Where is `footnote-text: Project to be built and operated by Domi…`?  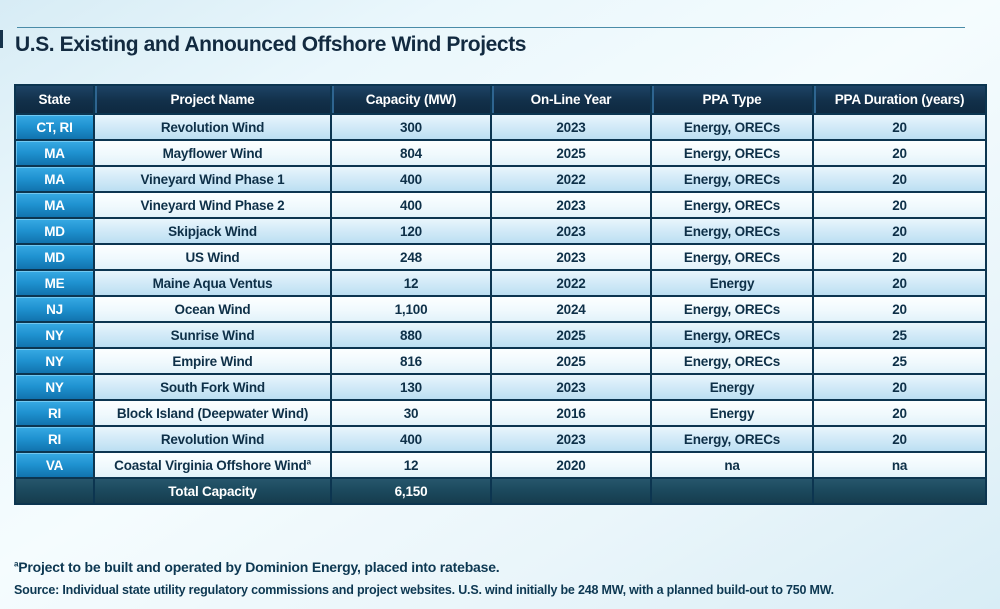
footnote-text: Project to be built and operated by Domi… is located at coordinates (259, 567).